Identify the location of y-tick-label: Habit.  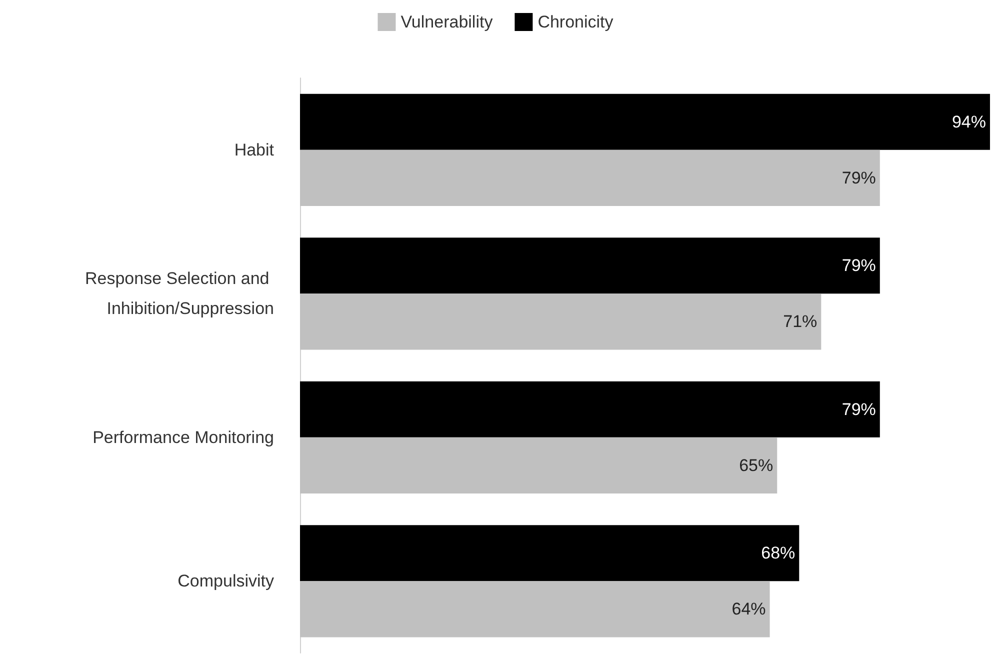
(254, 150).